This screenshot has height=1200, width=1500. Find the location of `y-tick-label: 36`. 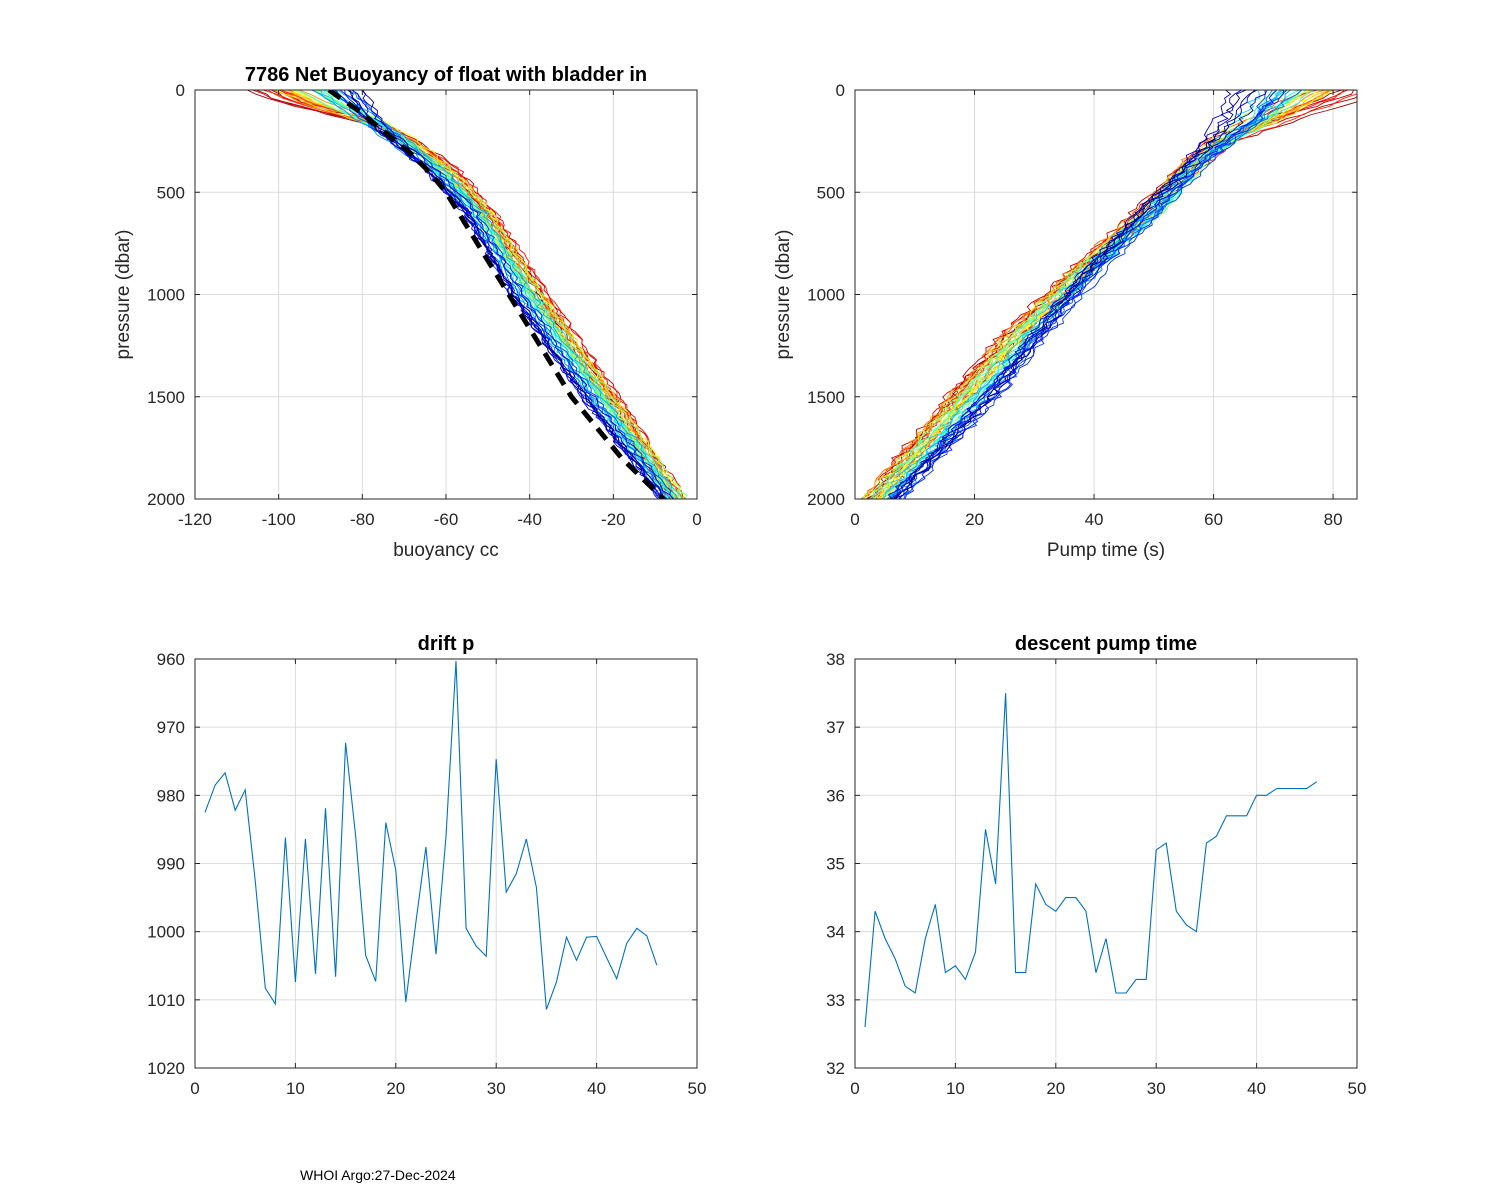

y-tick-label: 36 is located at coordinates (835, 795).